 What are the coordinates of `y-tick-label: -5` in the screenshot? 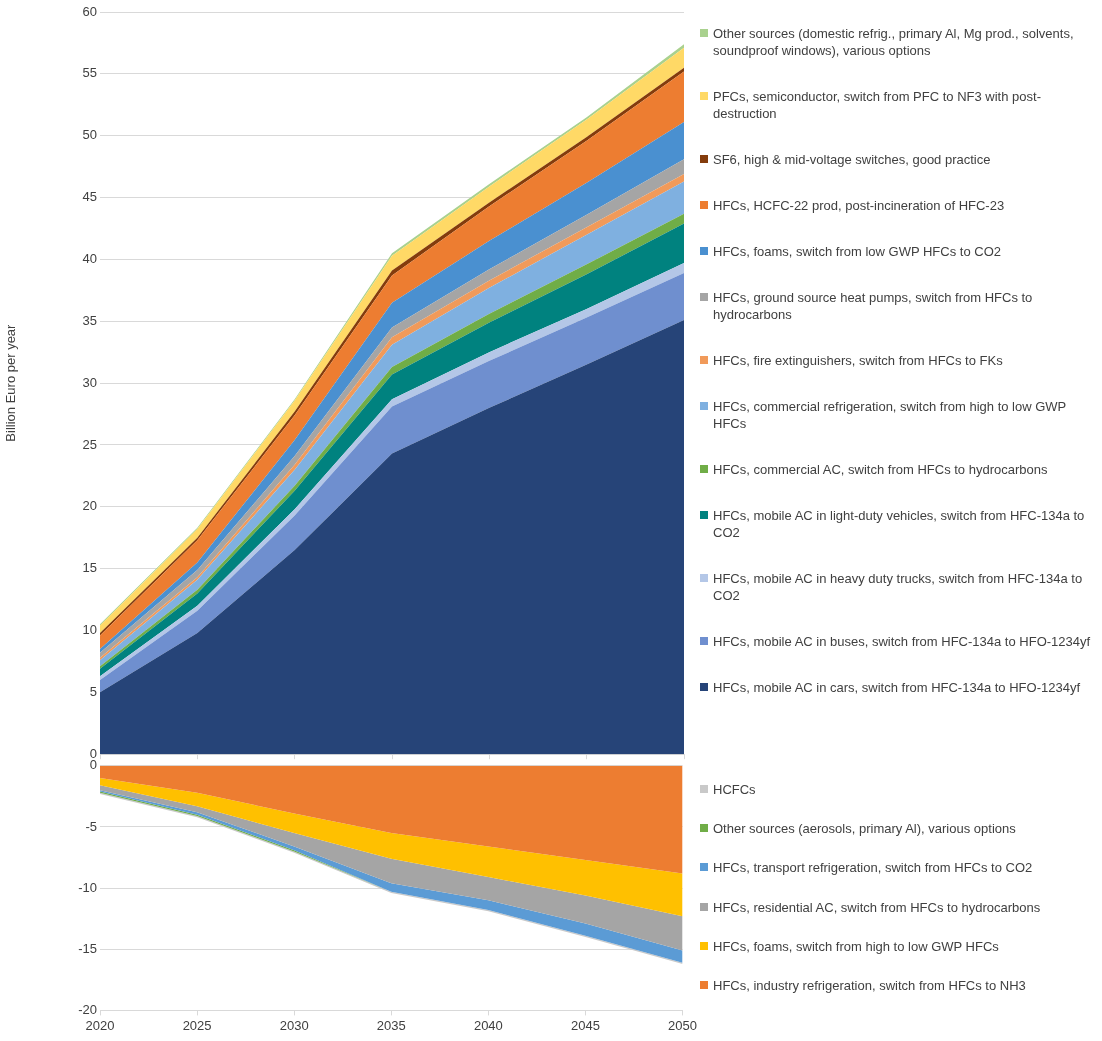 It's located at (91, 826).